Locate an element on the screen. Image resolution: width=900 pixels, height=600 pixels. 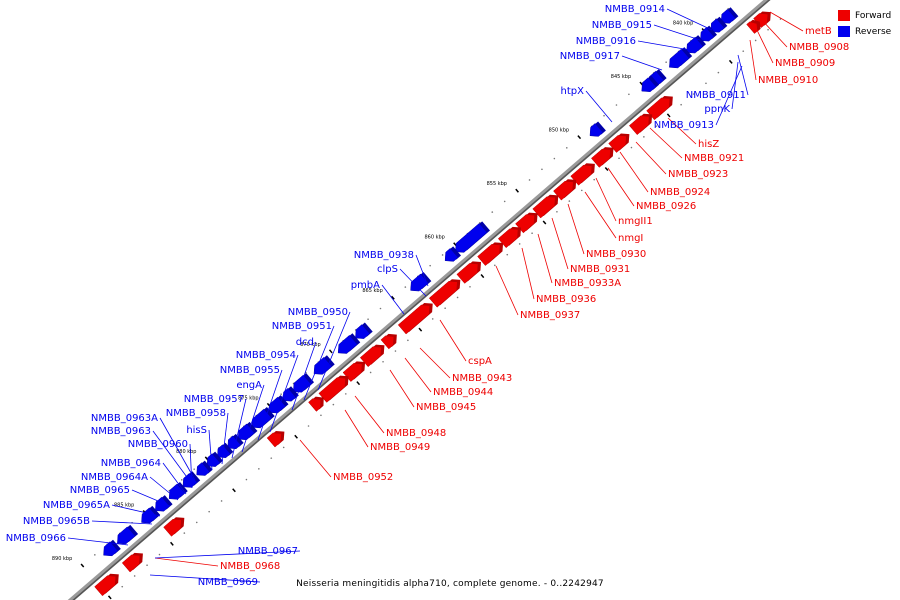
tick-label: 890 kbp is located at coordinates (62, 559).